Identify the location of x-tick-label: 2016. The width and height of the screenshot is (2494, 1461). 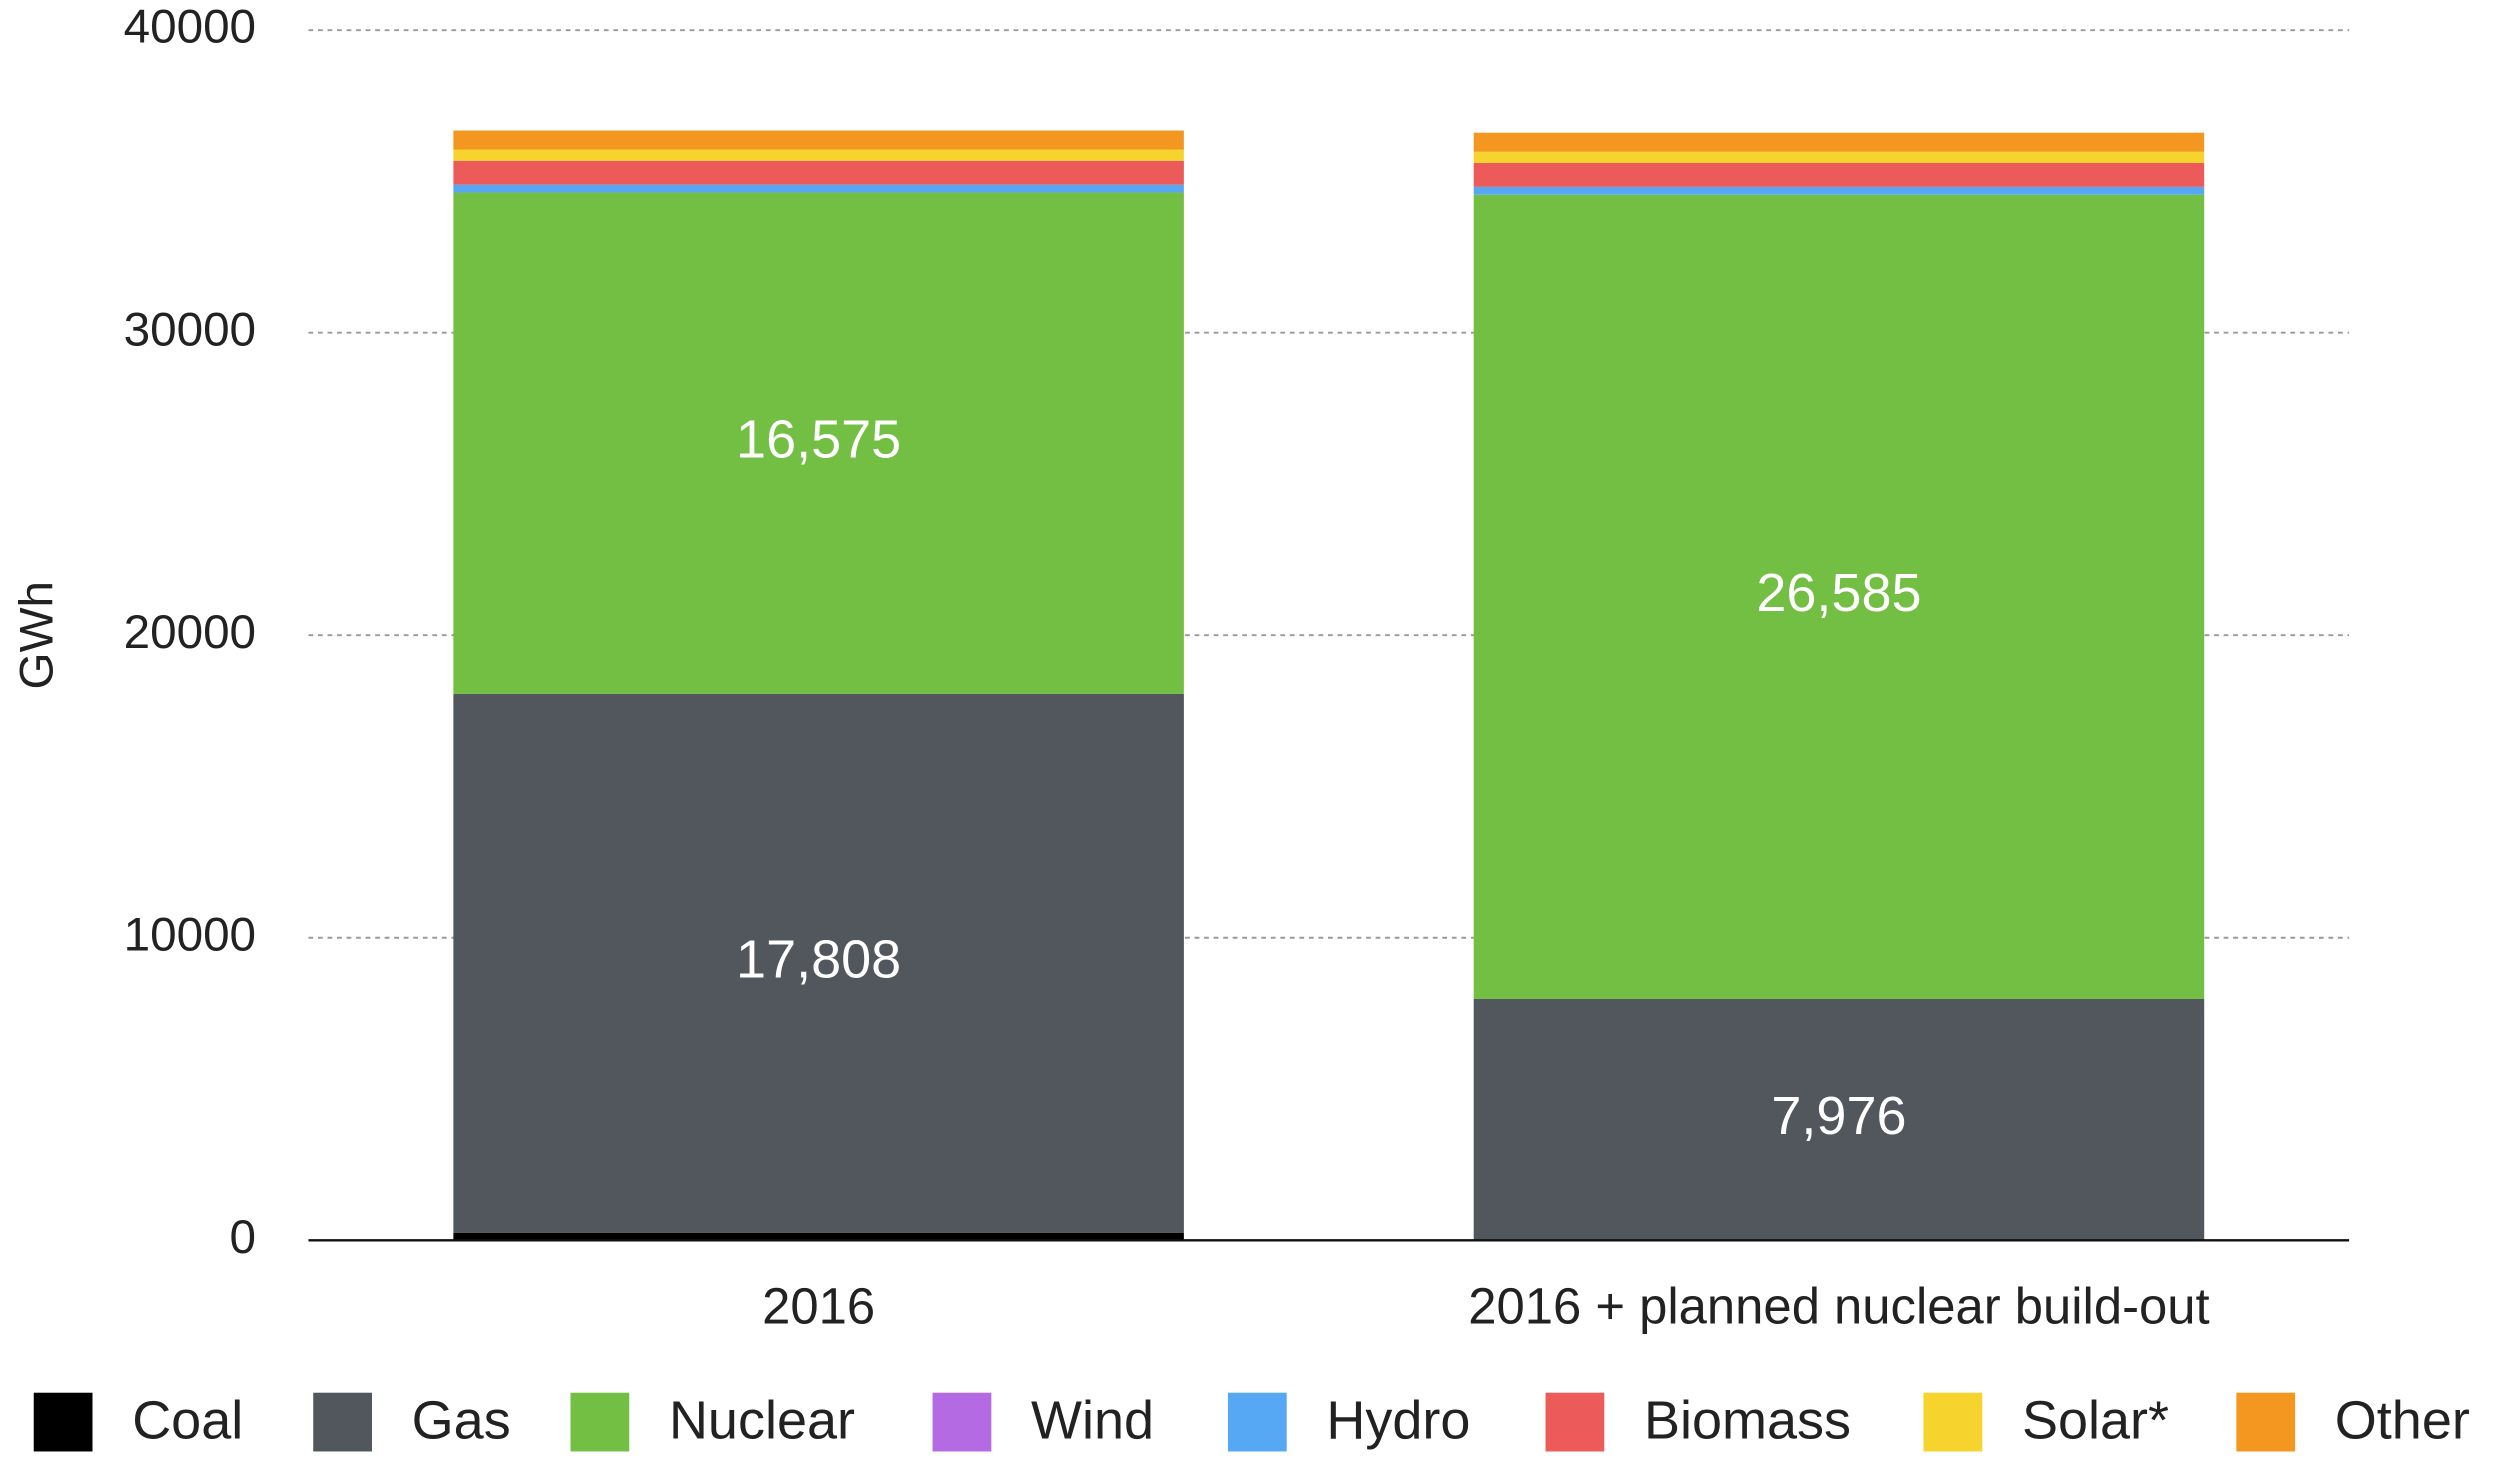
(818, 1306).